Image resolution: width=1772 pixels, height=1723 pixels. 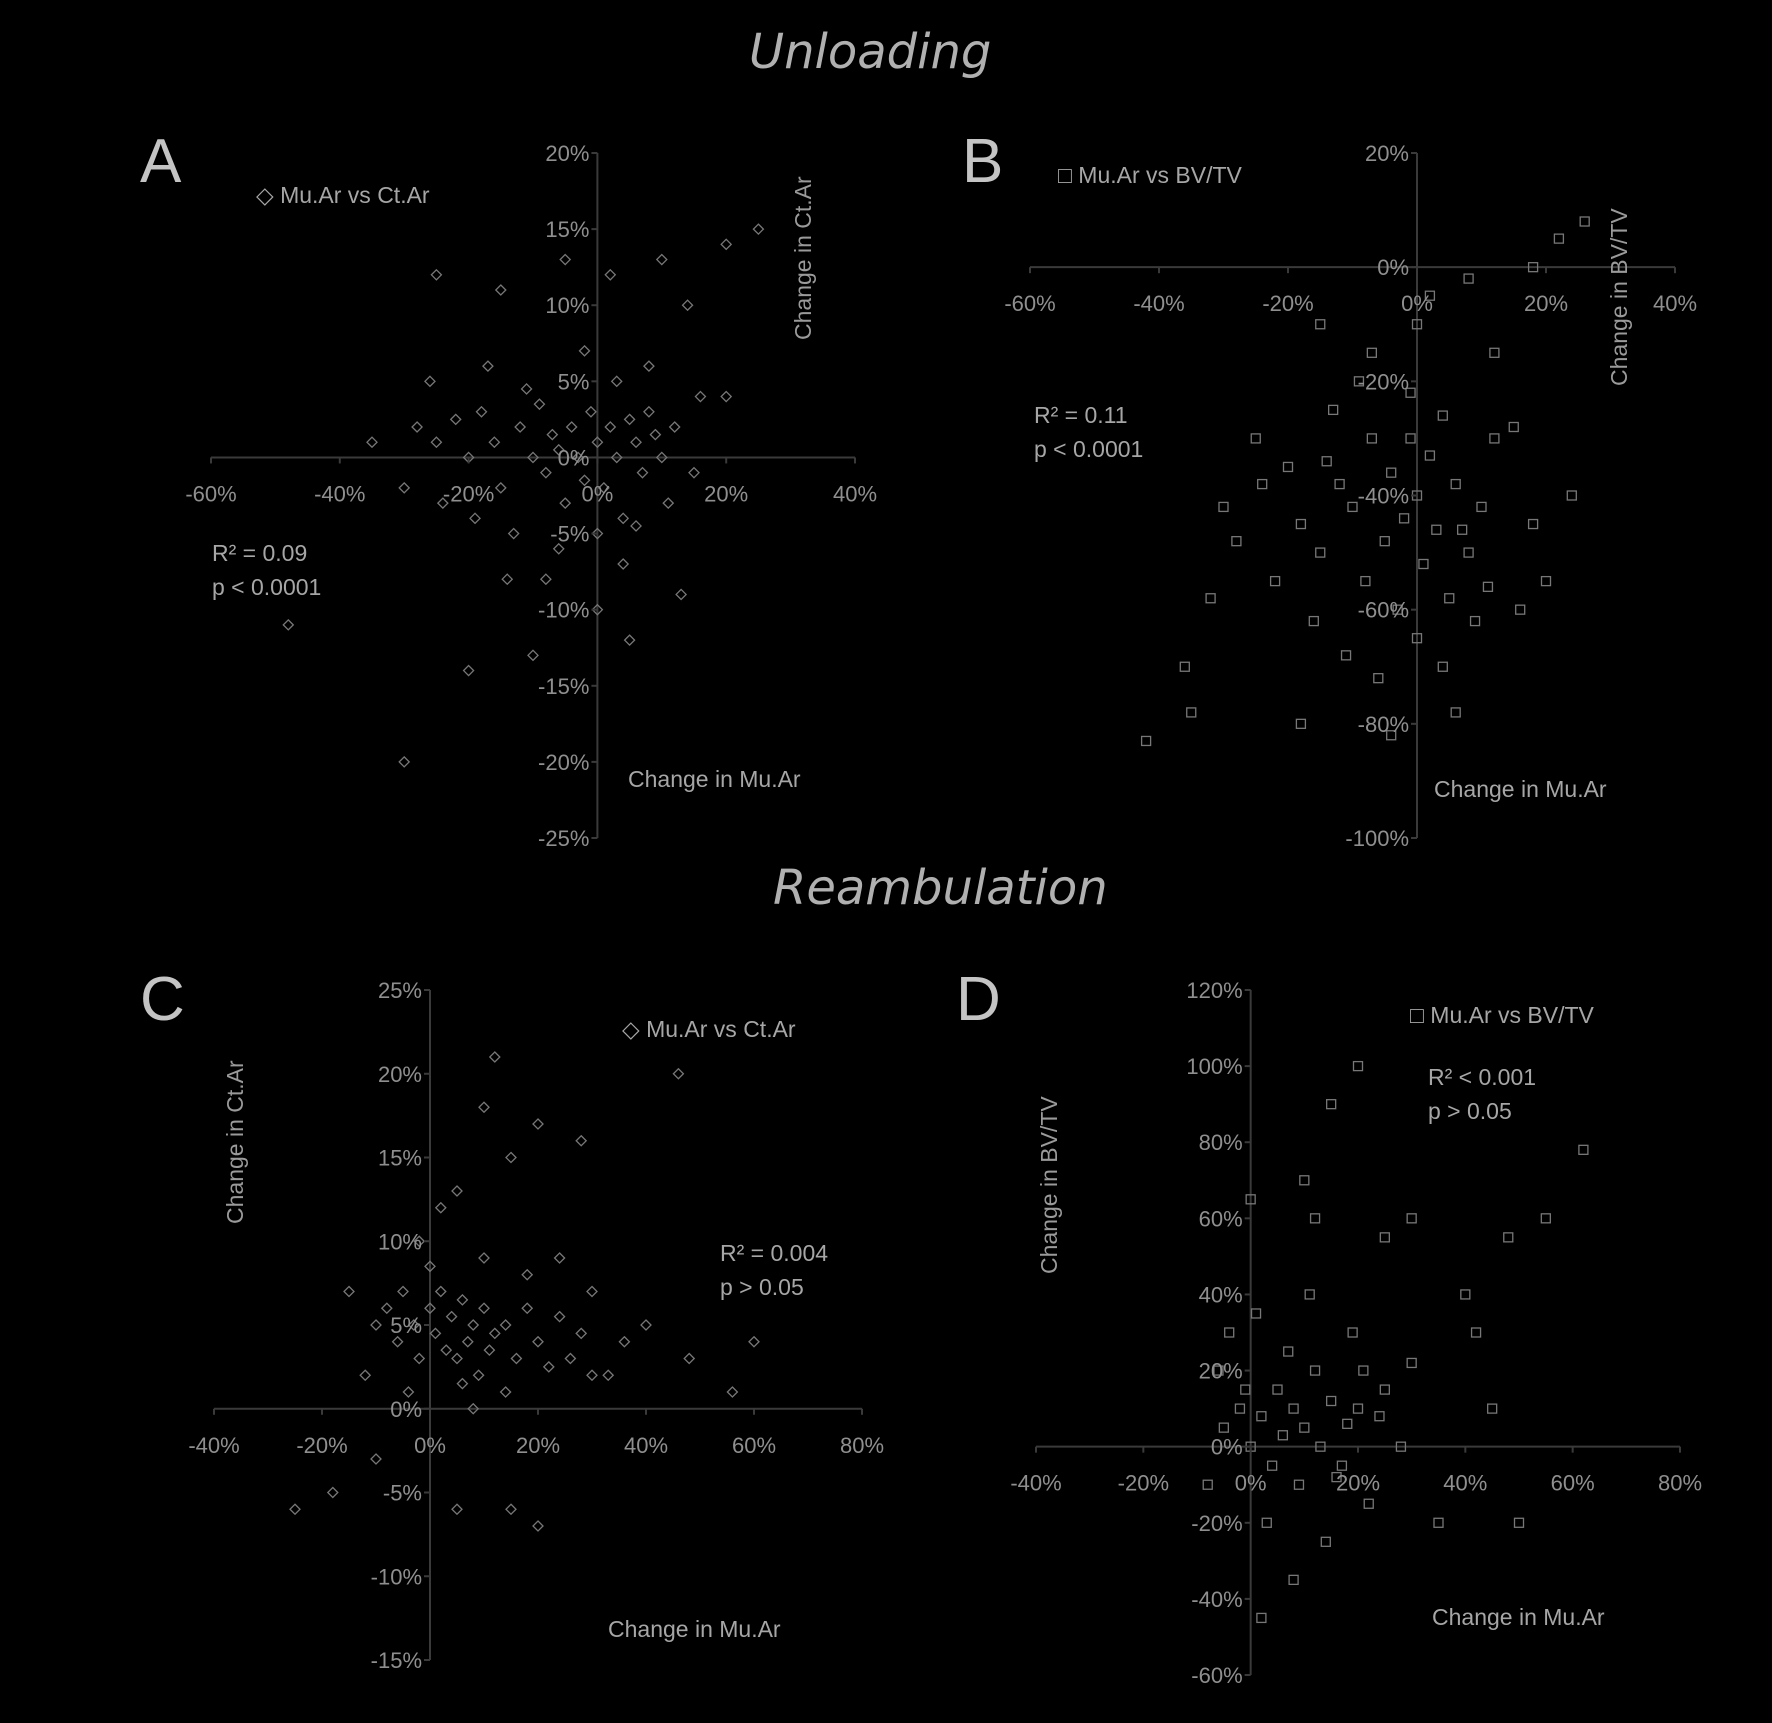 I want to click on y-tick-label: 60%, so click(x=1221, y=1218).